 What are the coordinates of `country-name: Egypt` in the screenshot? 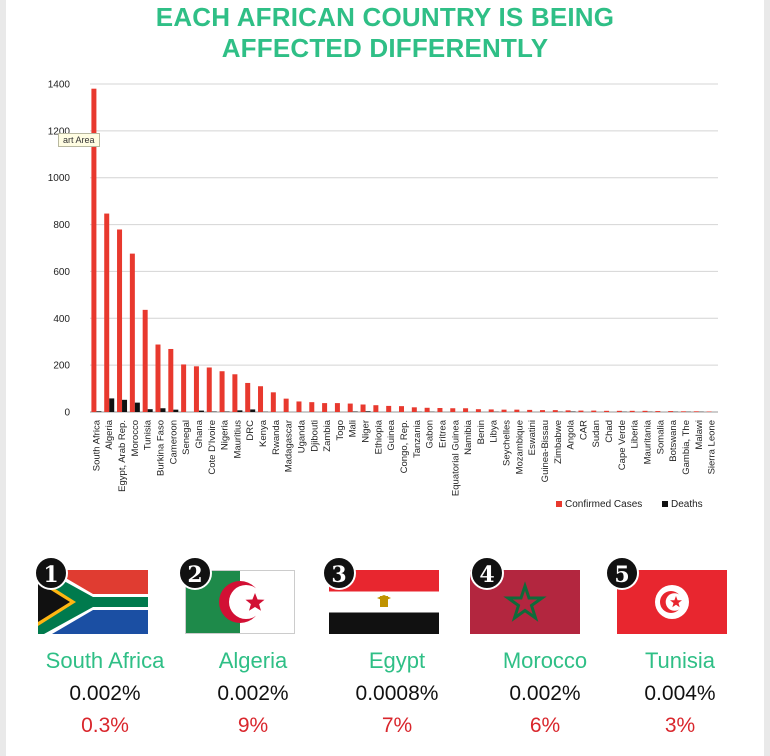 It's located at (397, 660).